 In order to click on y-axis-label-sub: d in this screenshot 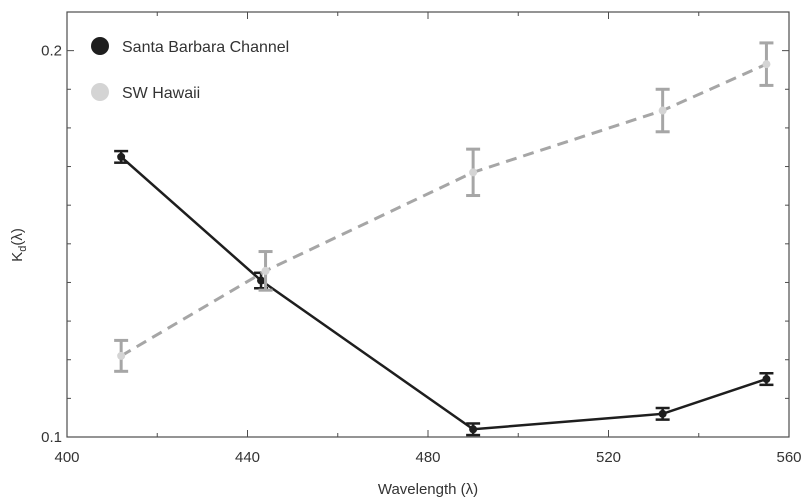, I will do `click(23, 249)`.